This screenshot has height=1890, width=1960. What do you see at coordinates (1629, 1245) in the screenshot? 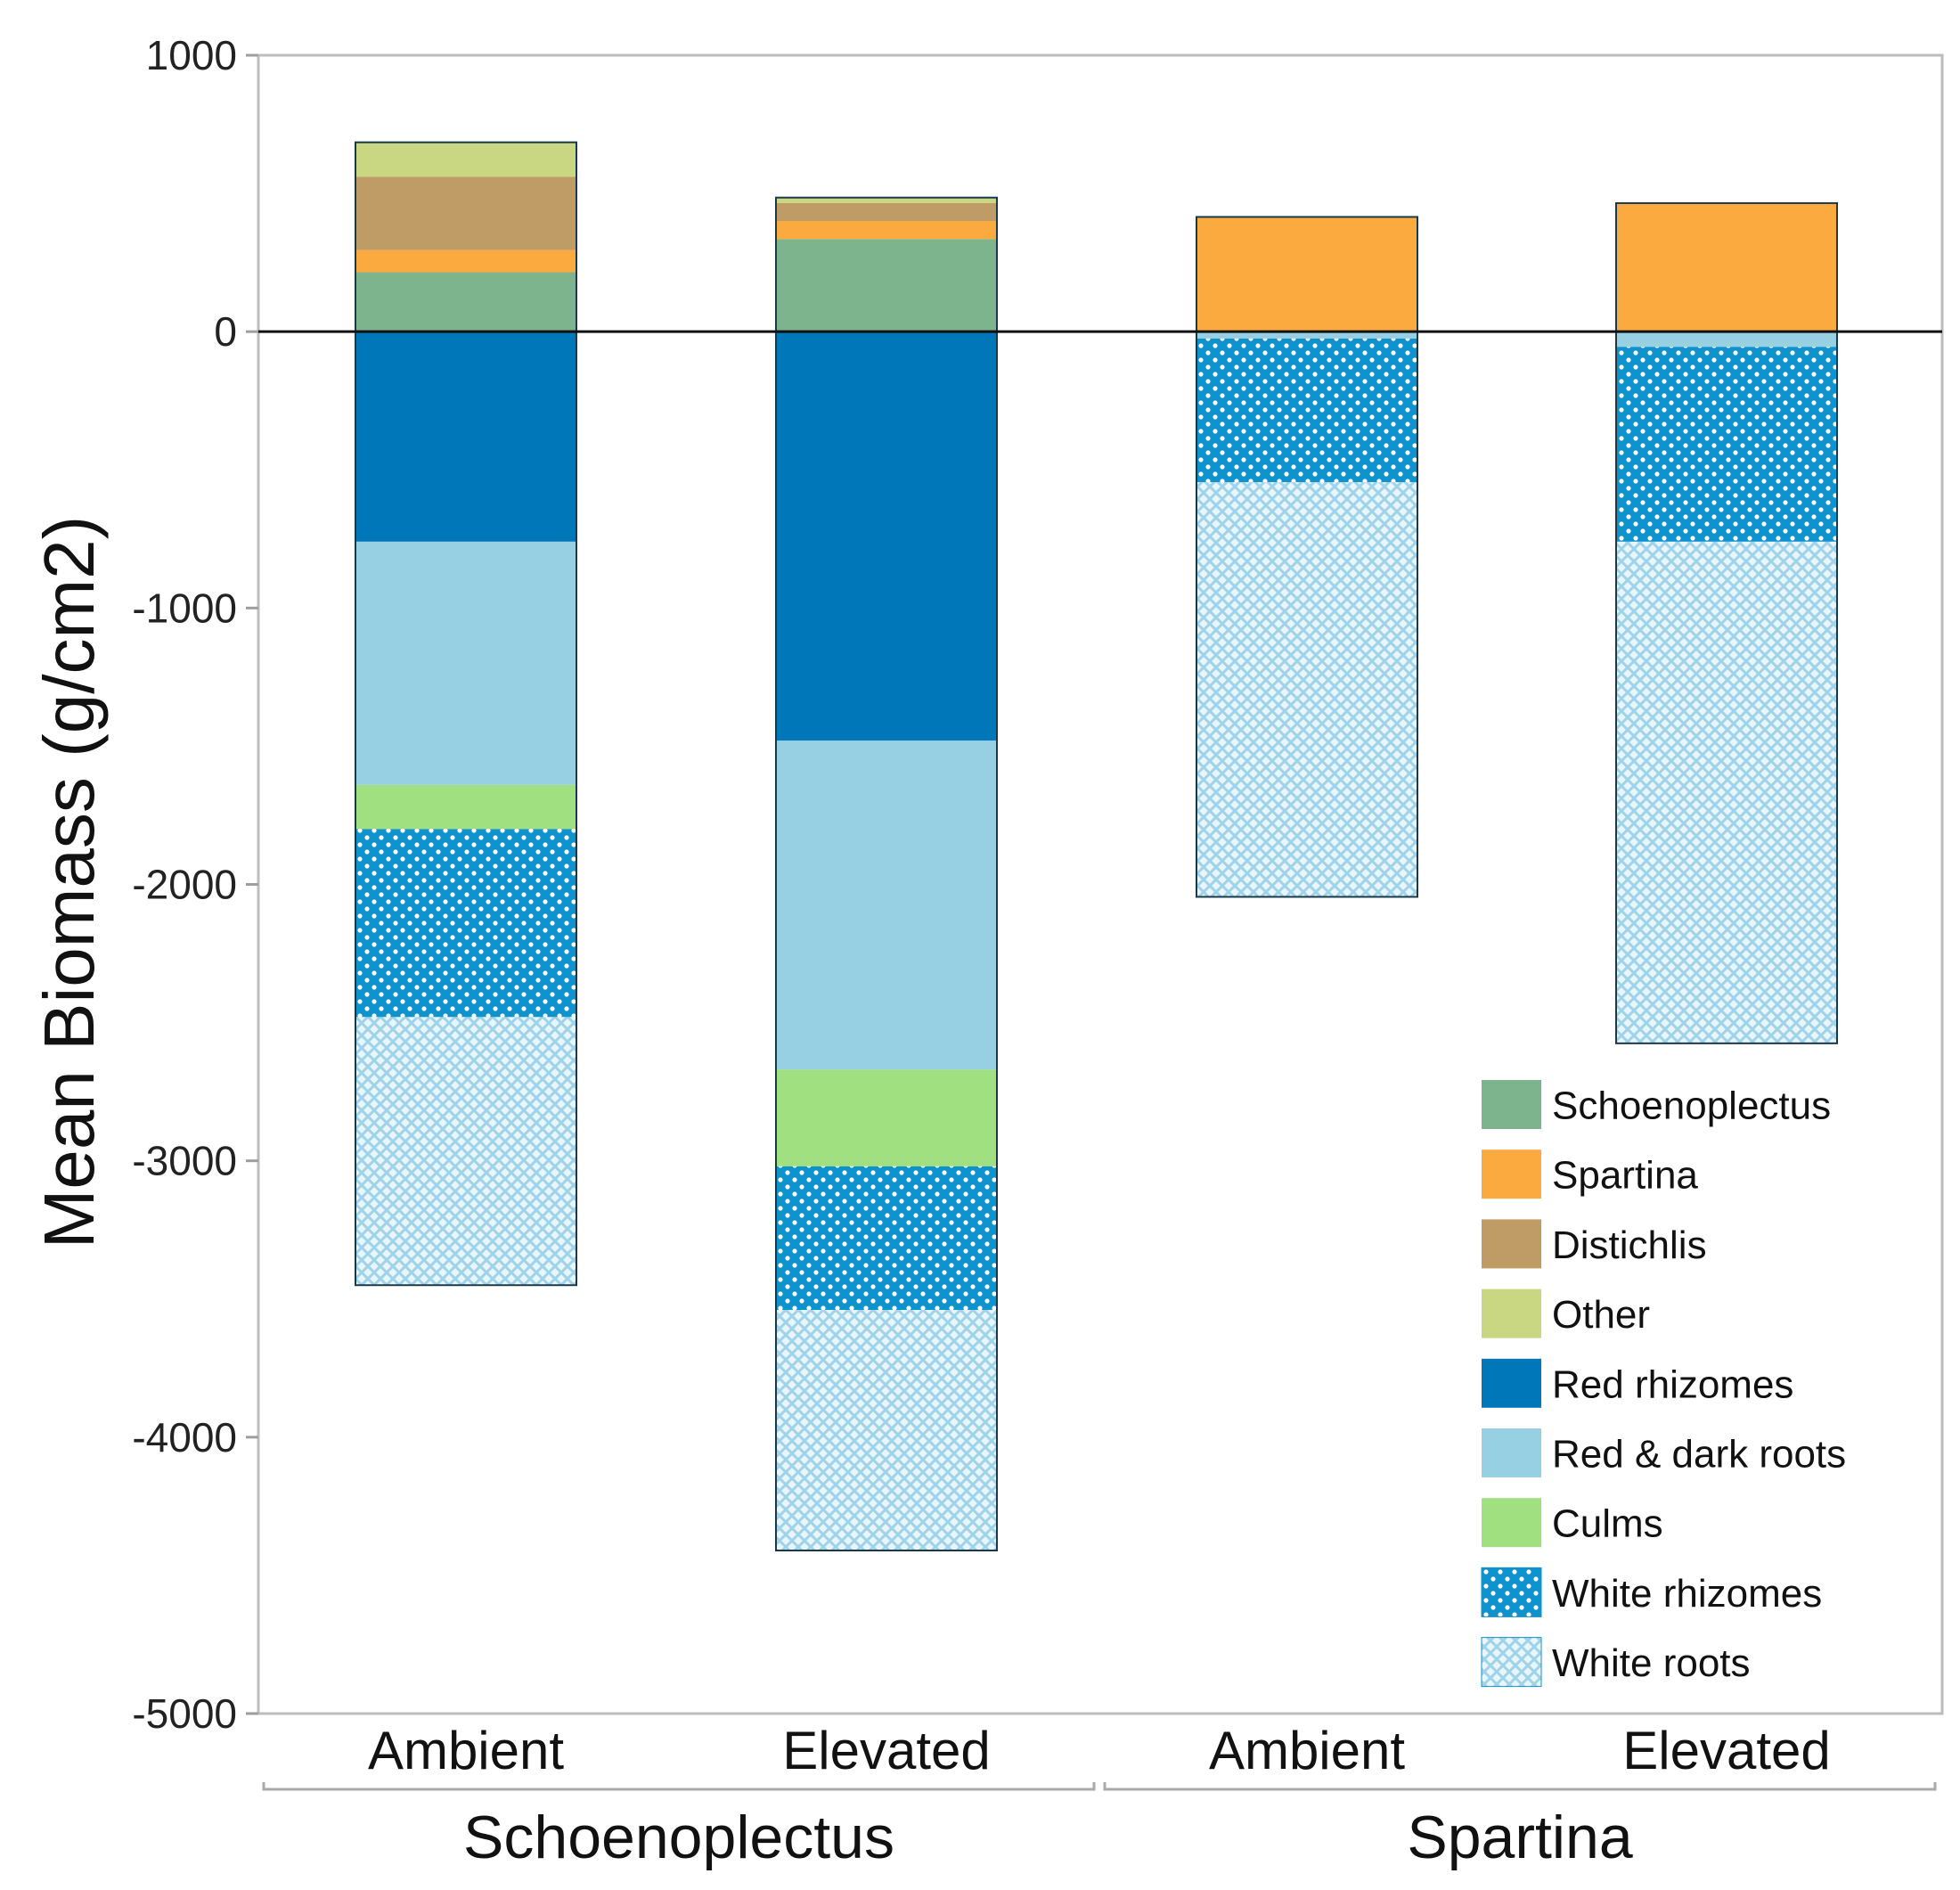
I see `legend-label: Distichlis` at bounding box center [1629, 1245].